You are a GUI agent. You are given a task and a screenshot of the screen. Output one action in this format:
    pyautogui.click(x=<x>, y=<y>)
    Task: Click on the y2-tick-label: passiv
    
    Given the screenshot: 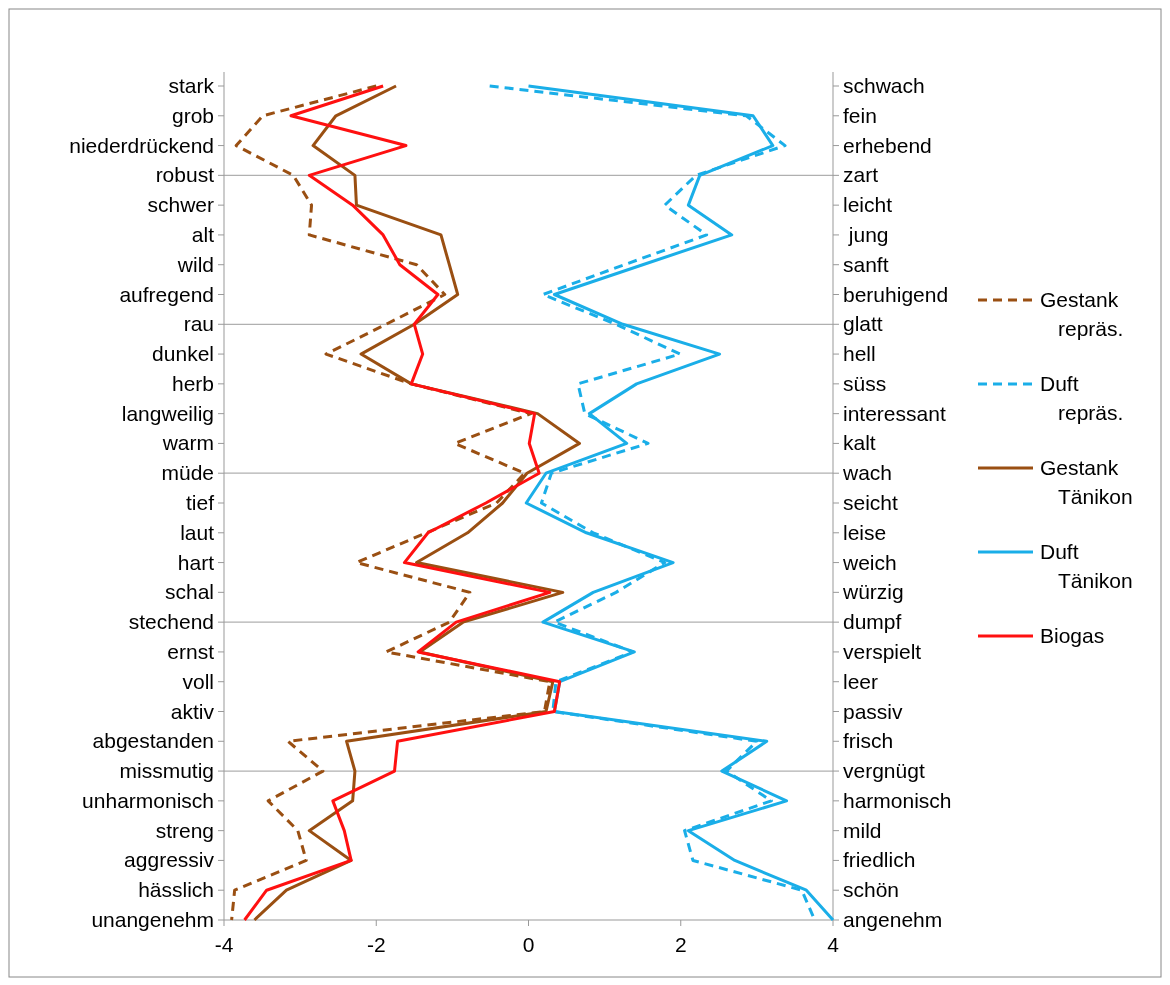 What is the action you would take?
    pyautogui.click(x=873, y=711)
    